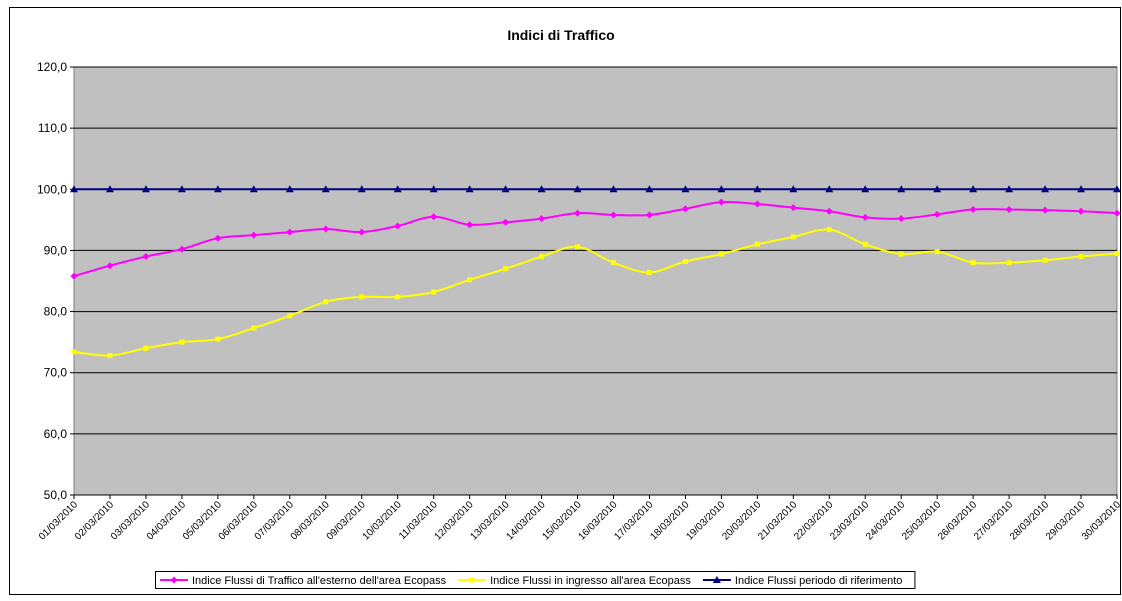 Image resolution: width=1122 pixels, height=601 pixels. What do you see at coordinates (56, 250) in the screenshot?
I see `y-tick-label: 90,0` at bounding box center [56, 250].